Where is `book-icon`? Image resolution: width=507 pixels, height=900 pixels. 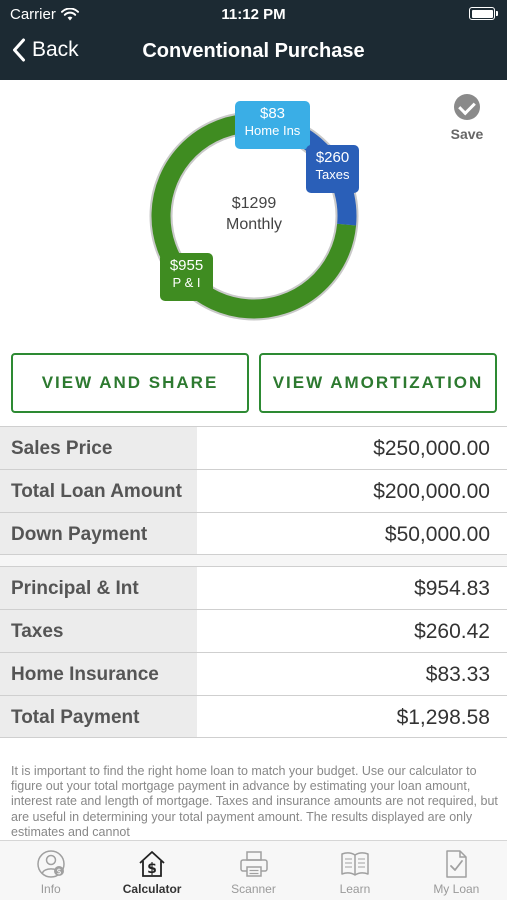
book-icon is located at coordinates (355, 864).